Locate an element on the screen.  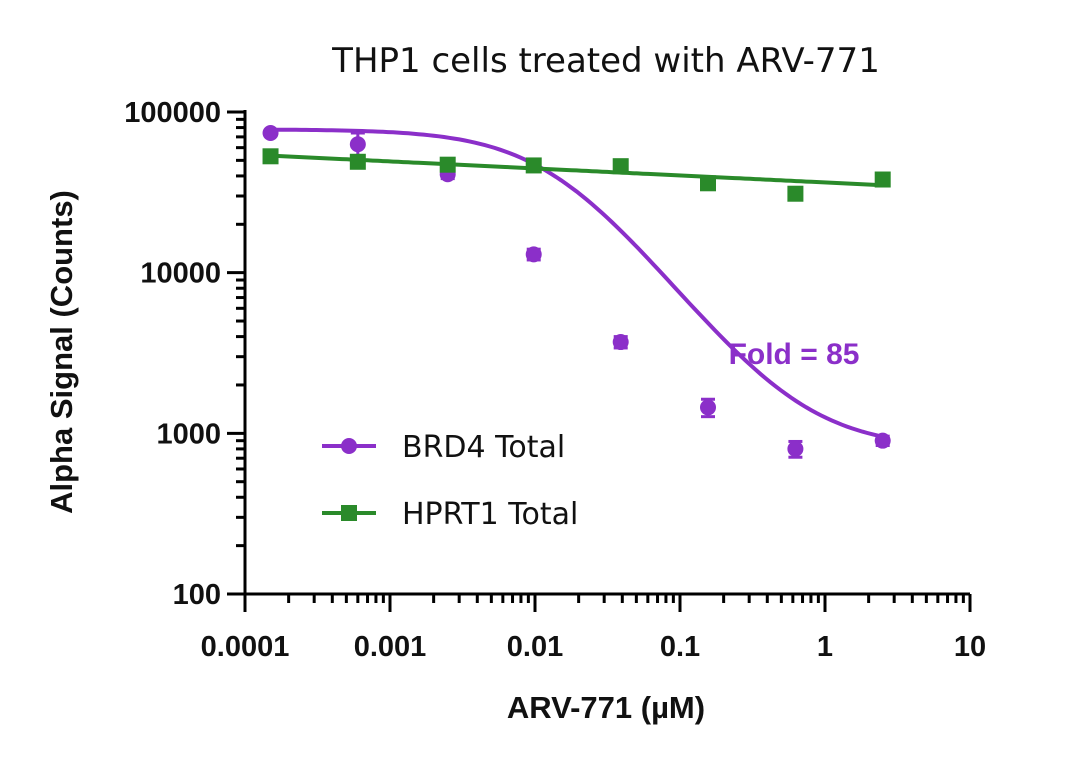
y-tick-label: 10000 is located at coordinates (180, 274).